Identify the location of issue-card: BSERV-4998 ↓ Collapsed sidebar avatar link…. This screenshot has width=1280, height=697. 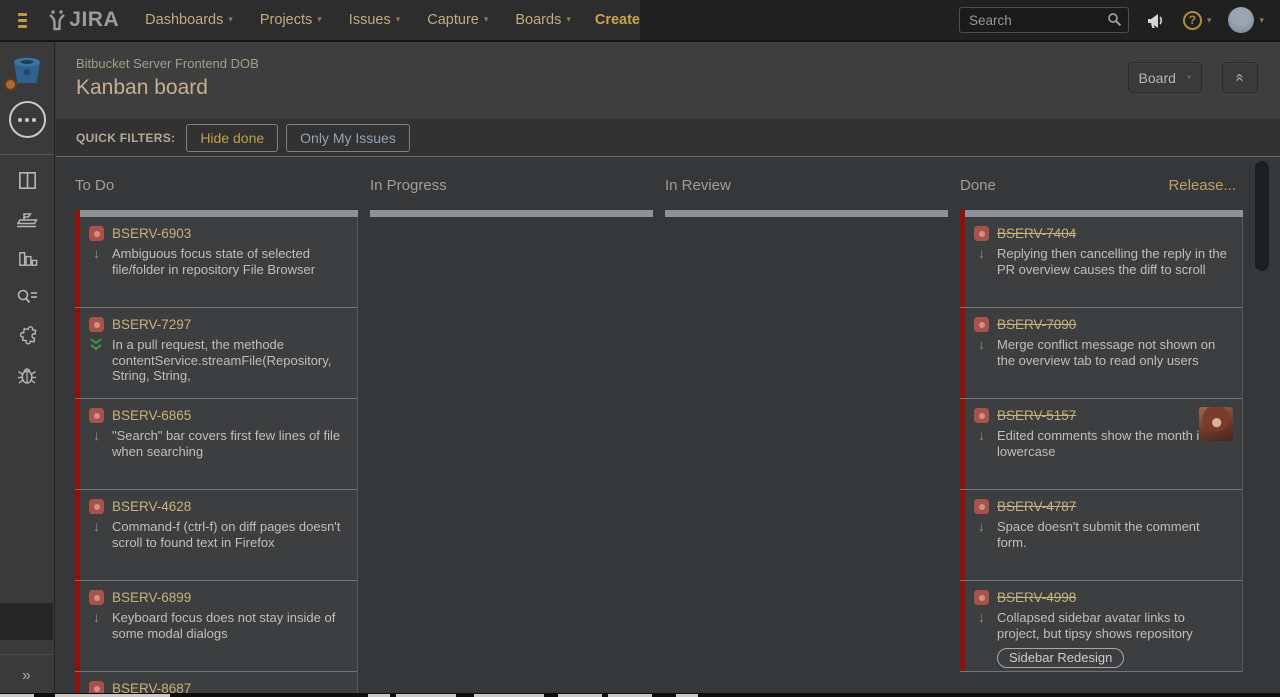
(1101, 626).